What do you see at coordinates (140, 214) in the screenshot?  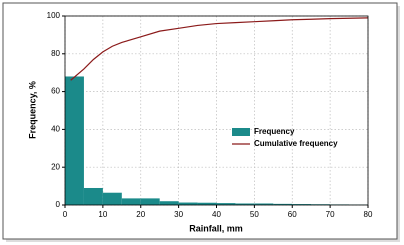 I see `x-tick-label: 20` at bounding box center [140, 214].